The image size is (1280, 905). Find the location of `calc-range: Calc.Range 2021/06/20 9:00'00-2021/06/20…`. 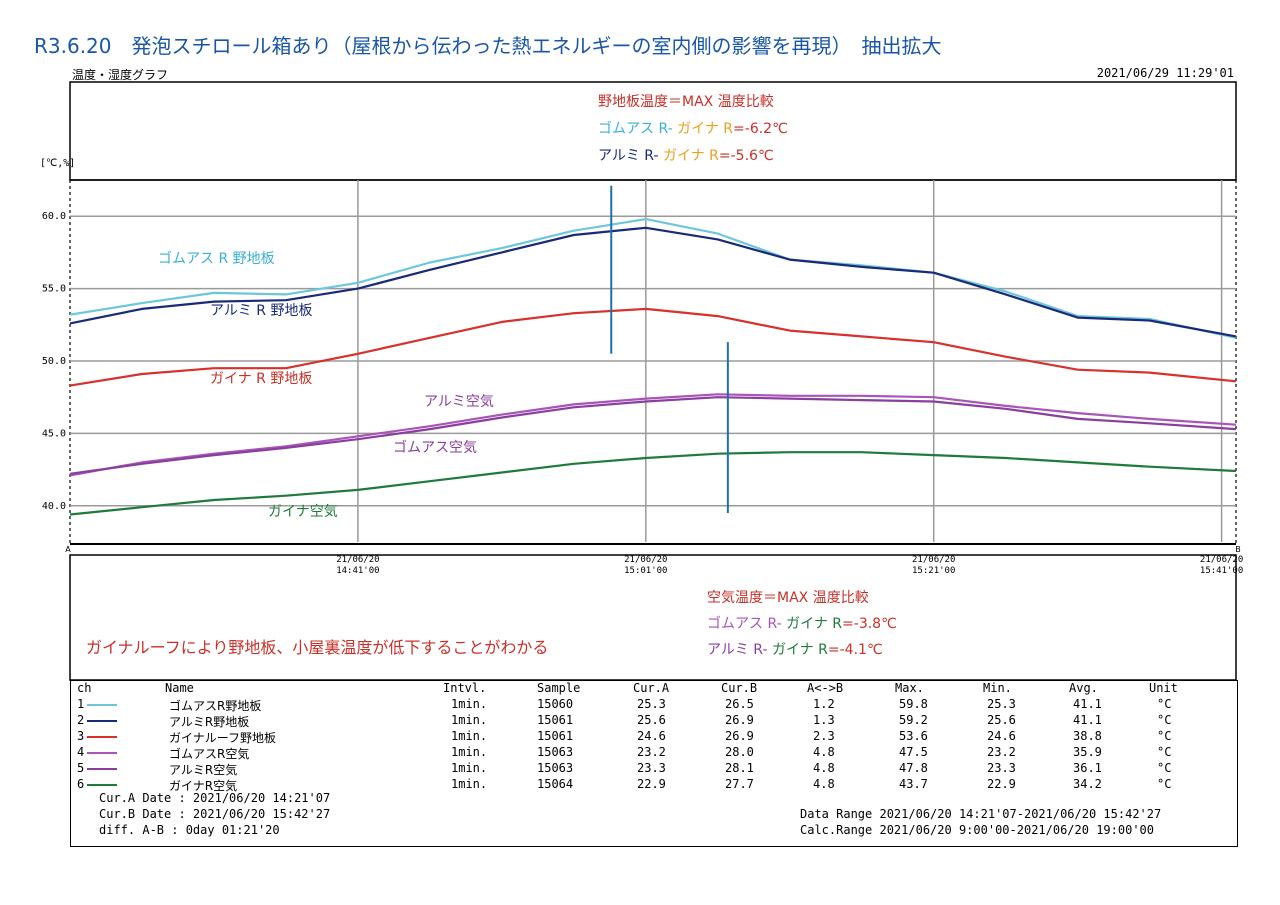

calc-range: Calc.Range 2021/06/20 9:00'00-2021/06/20… is located at coordinates (977, 830).